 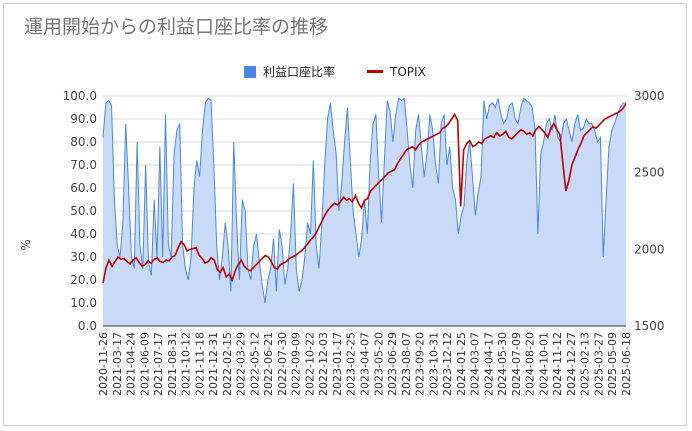 What do you see at coordinates (254, 364) in the screenshot?
I see `x-tick: 2022-05-12` at bounding box center [254, 364].